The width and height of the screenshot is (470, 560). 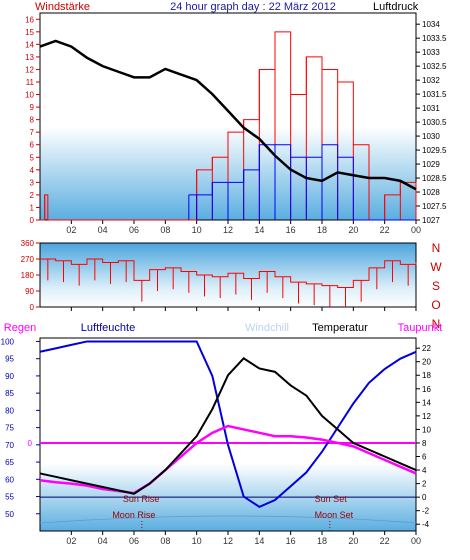 What do you see at coordinates (426, 416) in the screenshot?
I see `temp-tick-label: 12` at bounding box center [426, 416].